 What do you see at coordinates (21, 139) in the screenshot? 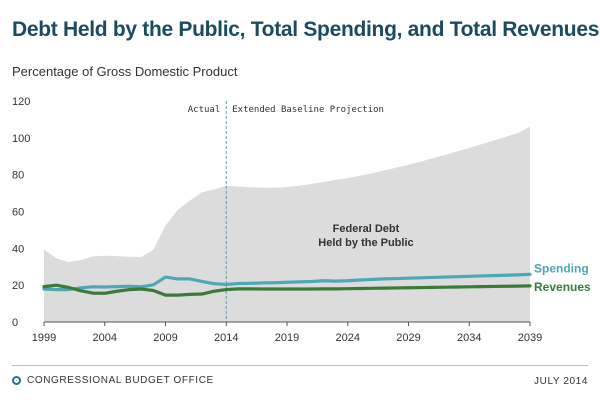
I see `y-tick-label: 100` at bounding box center [21, 139].